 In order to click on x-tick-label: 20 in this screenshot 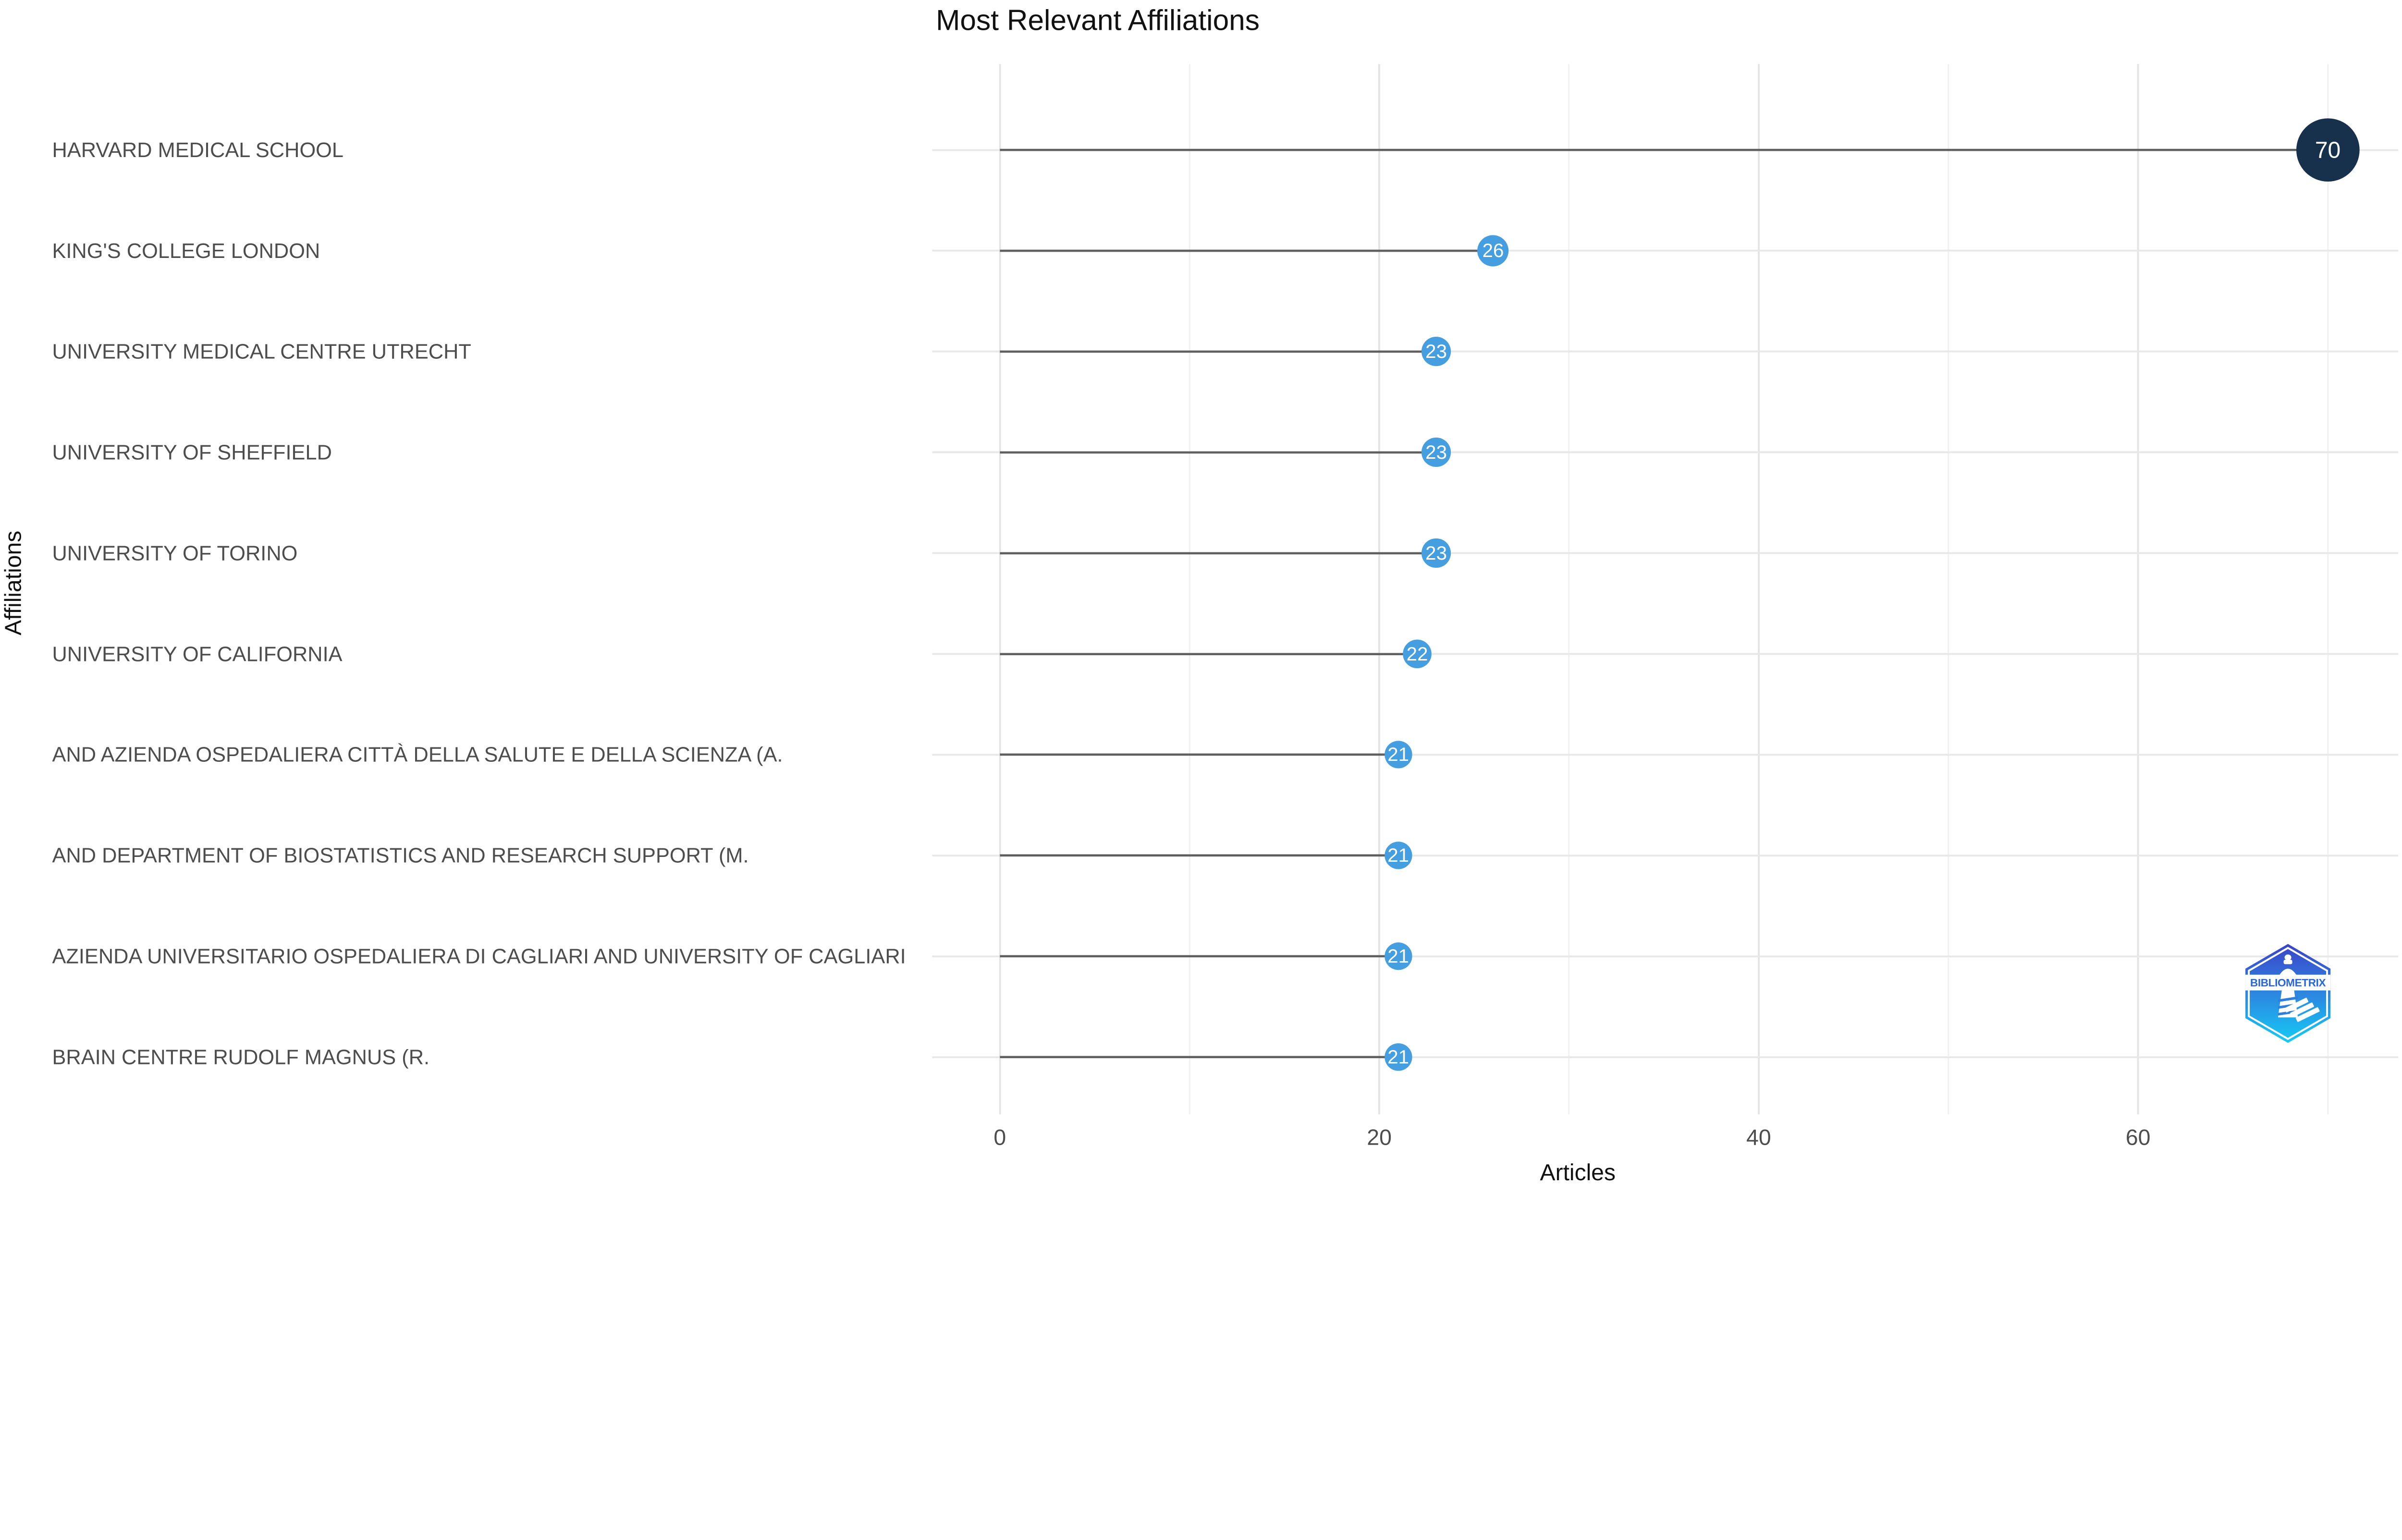, I will do `click(1379, 1137)`.